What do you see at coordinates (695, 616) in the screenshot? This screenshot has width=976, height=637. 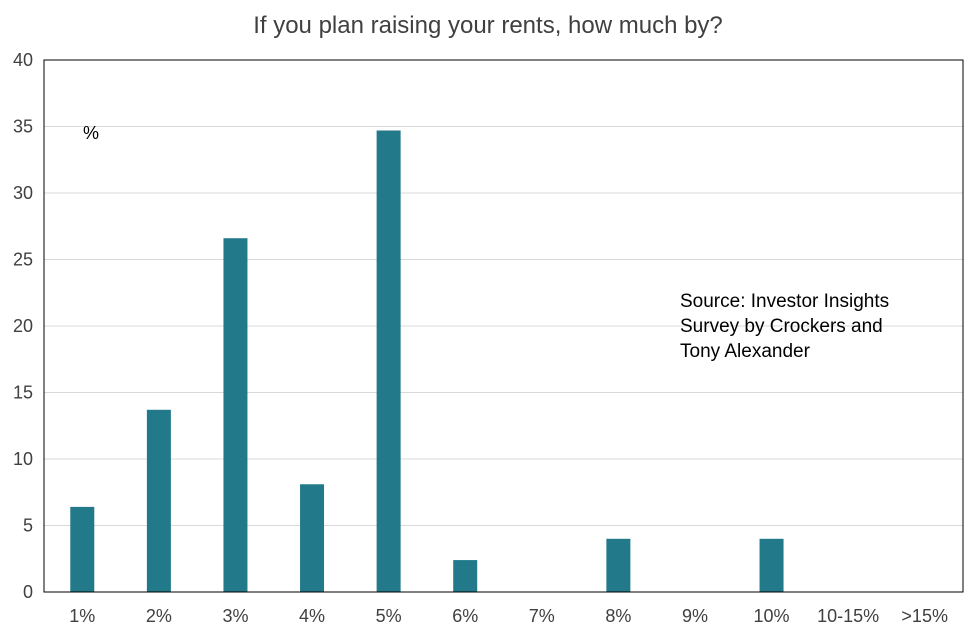 I see `x-tick-label: 9%` at bounding box center [695, 616].